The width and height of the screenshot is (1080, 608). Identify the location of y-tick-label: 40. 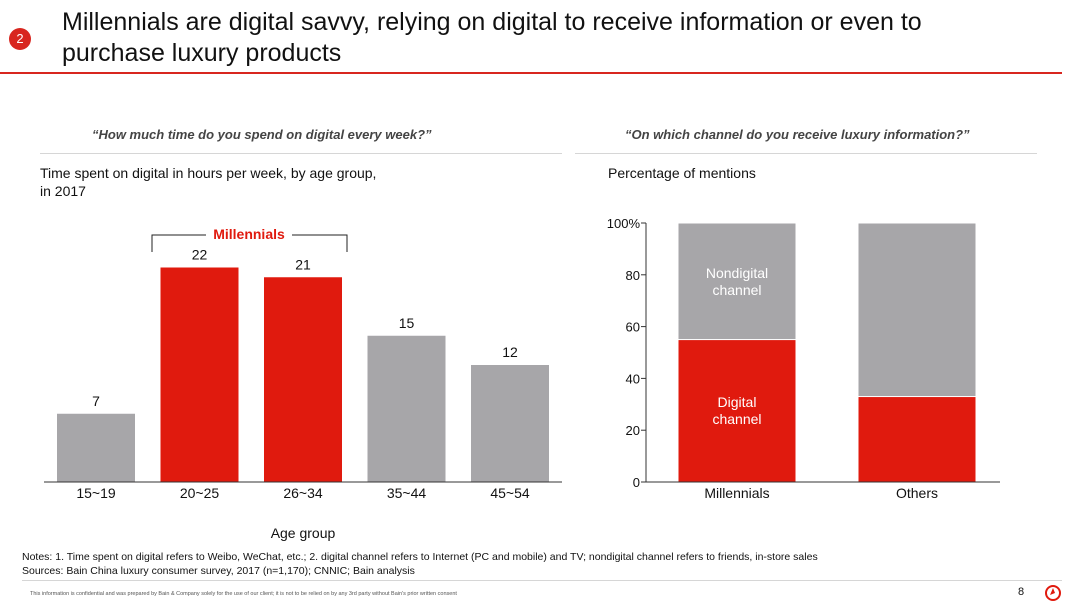
(633, 378).